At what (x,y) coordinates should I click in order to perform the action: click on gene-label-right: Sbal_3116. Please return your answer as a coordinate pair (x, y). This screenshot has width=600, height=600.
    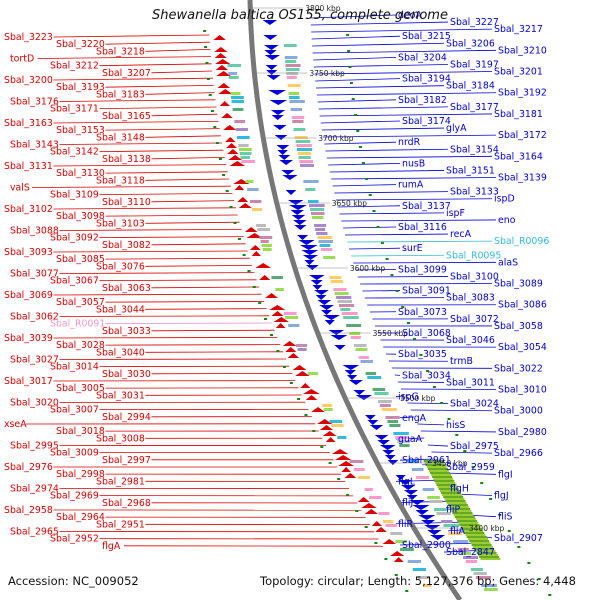
    Looking at the image, I should click on (422, 227).